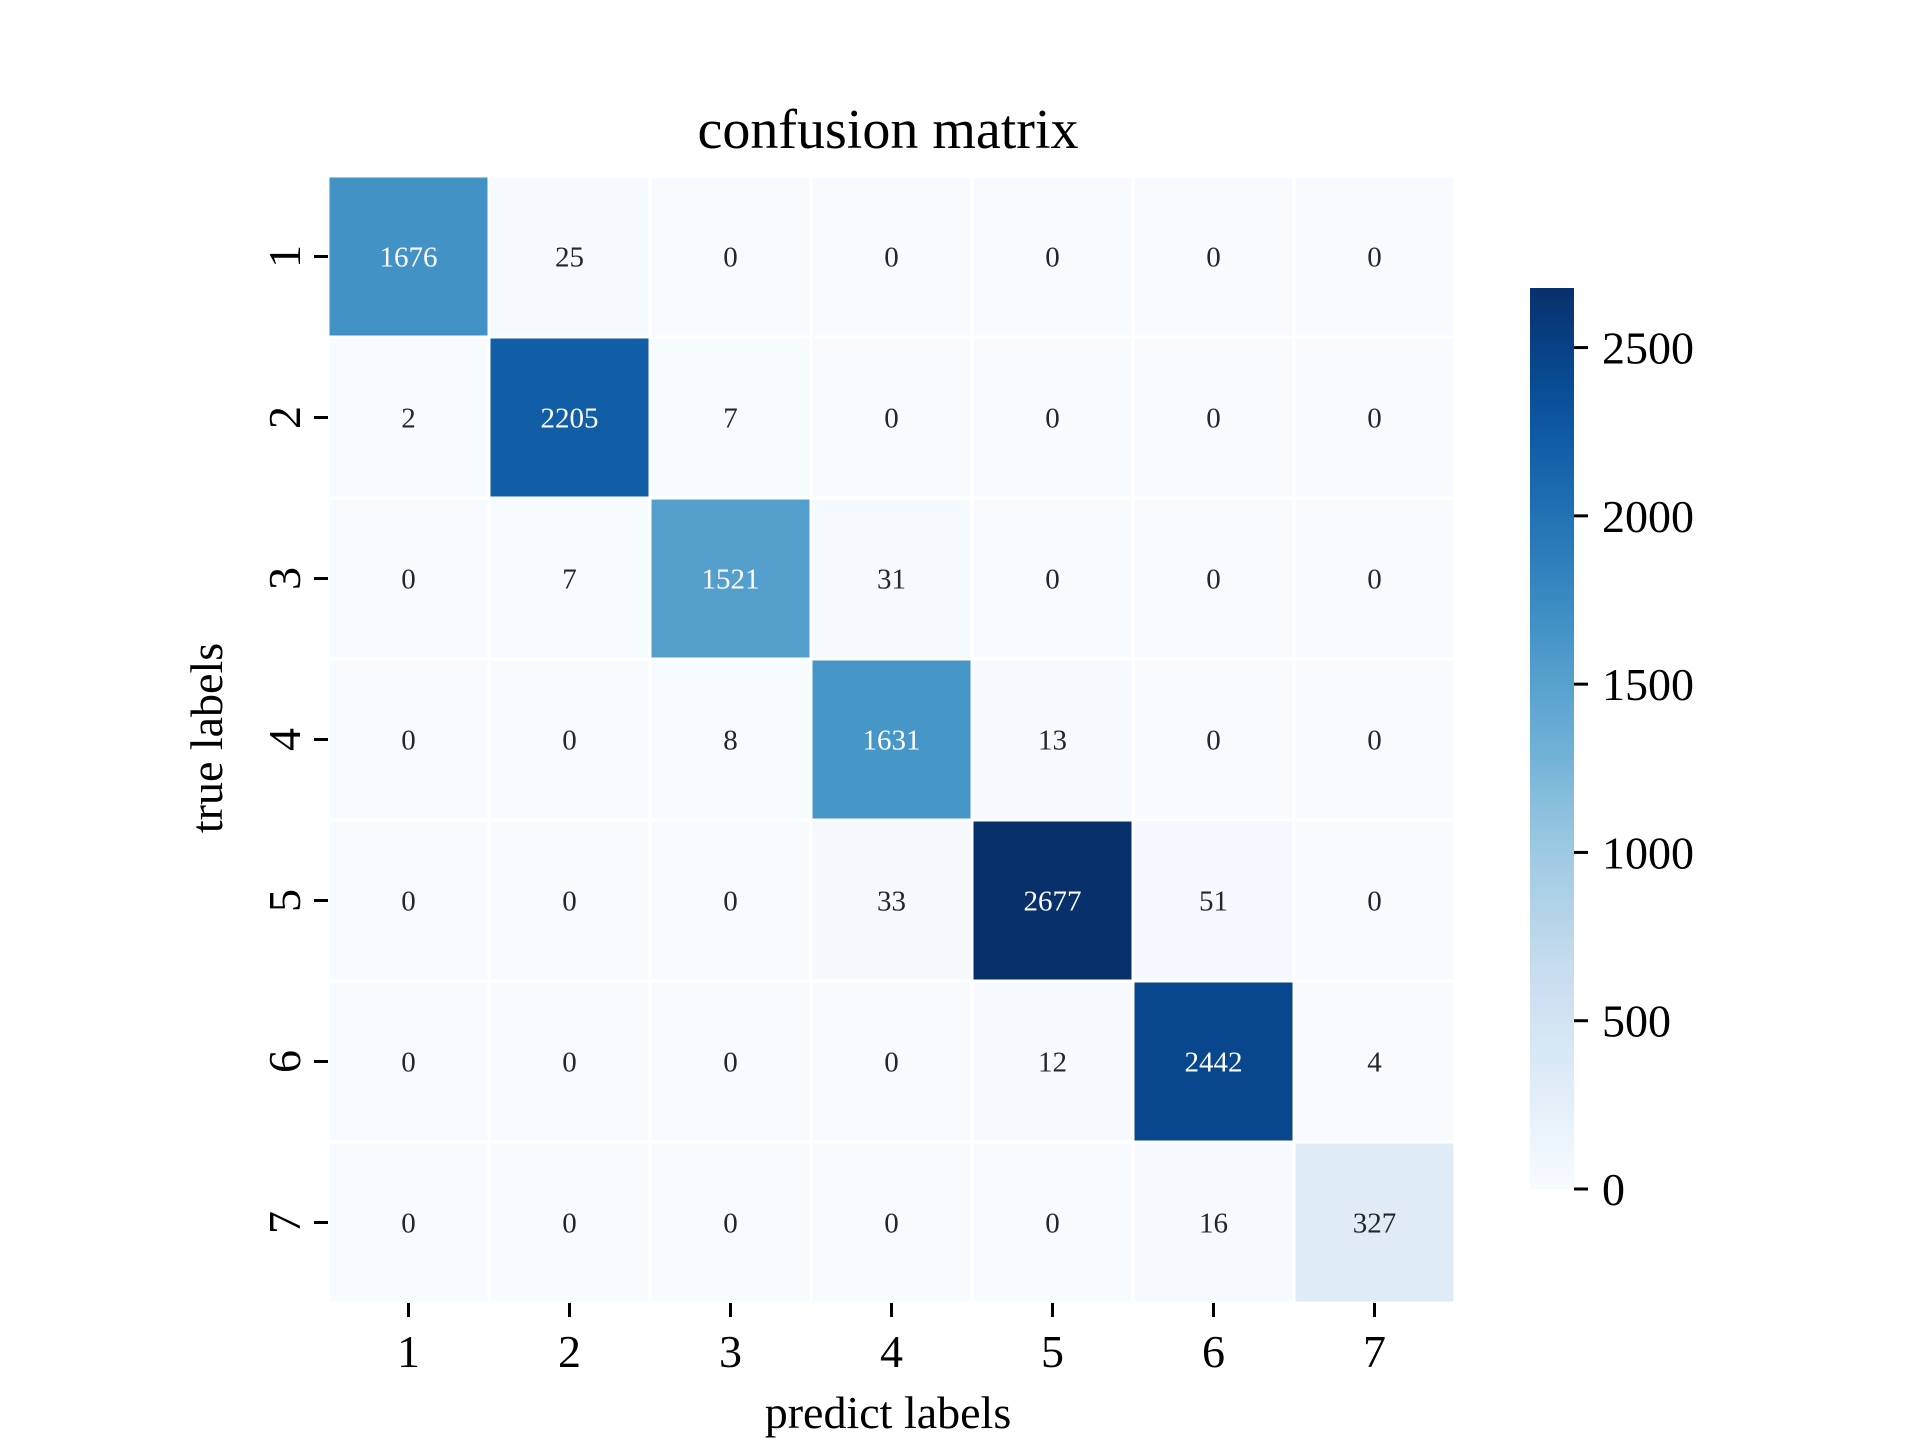 This screenshot has width=1920, height=1440. I want to click on cell-value-5-2: 0, so click(569, 902).